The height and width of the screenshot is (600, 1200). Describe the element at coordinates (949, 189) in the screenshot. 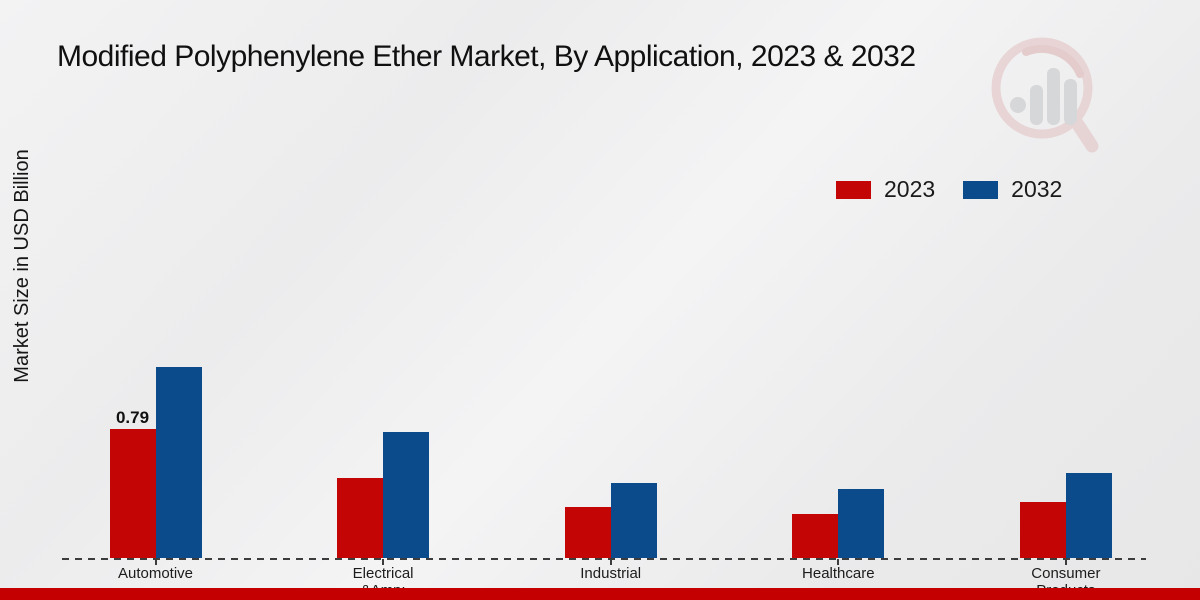

I see `legend: 2023 2032` at that location.